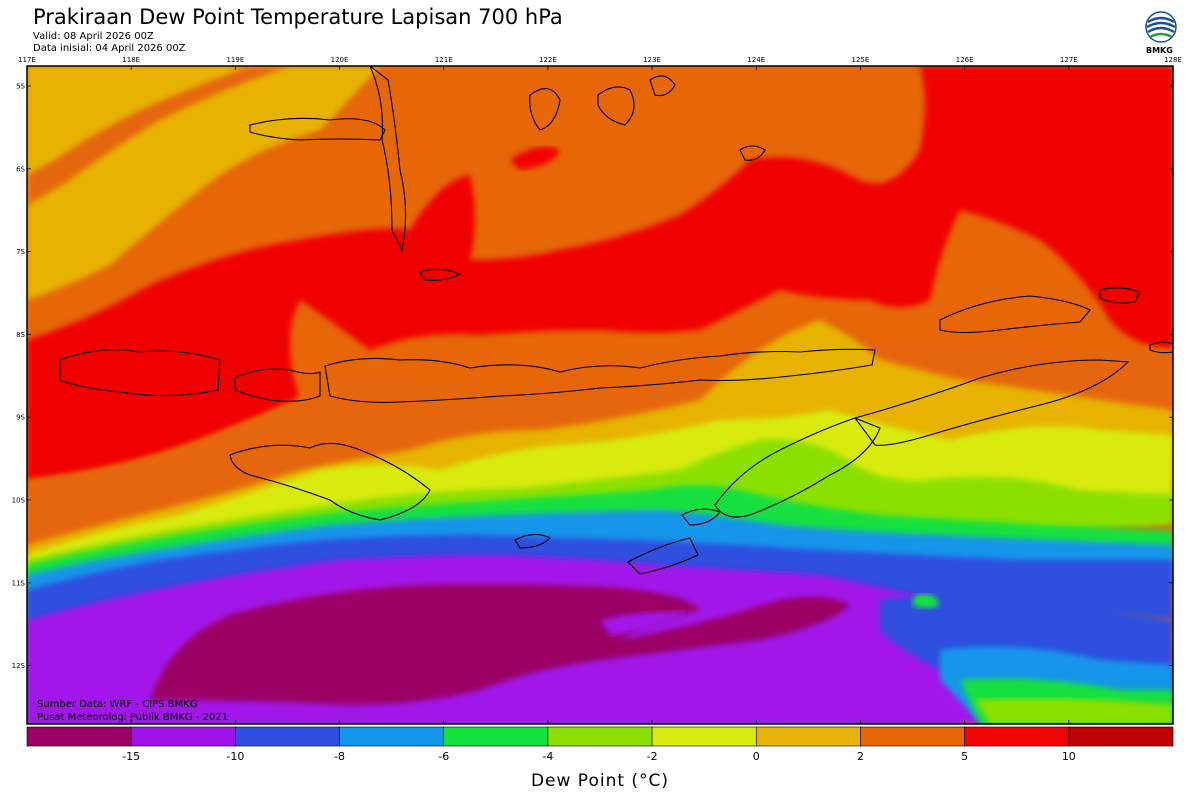 The height and width of the screenshot is (800, 1200). What do you see at coordinates (752, 153) in the screenshot?
I see `coastline-isle-d` at bounding box center [752, 153].